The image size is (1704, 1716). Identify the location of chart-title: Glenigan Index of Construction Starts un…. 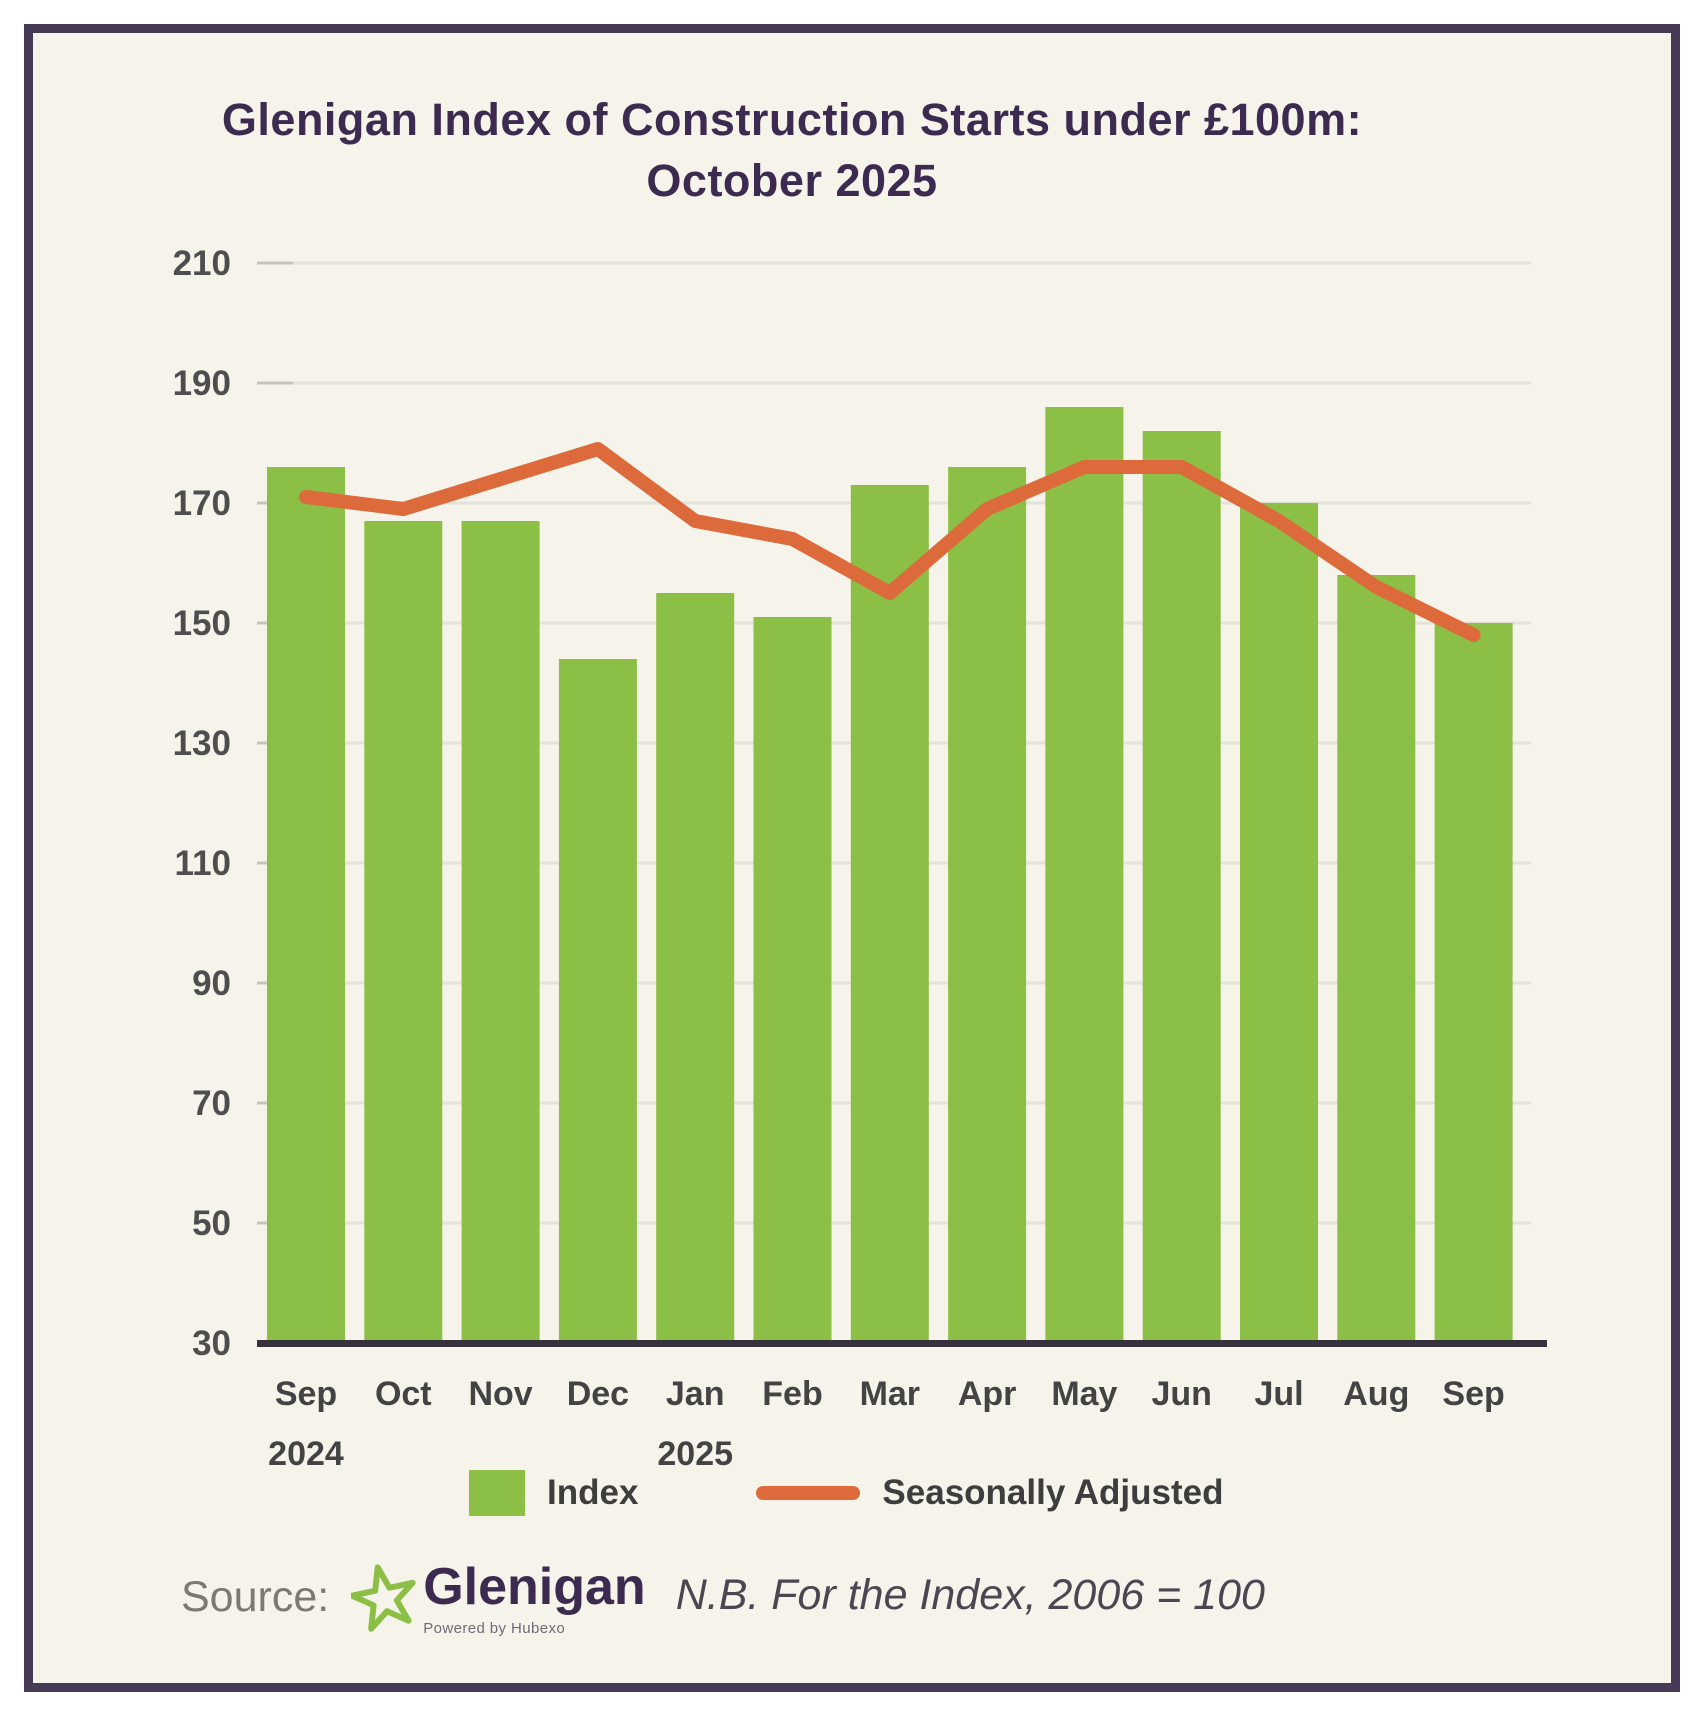
(852, 150).